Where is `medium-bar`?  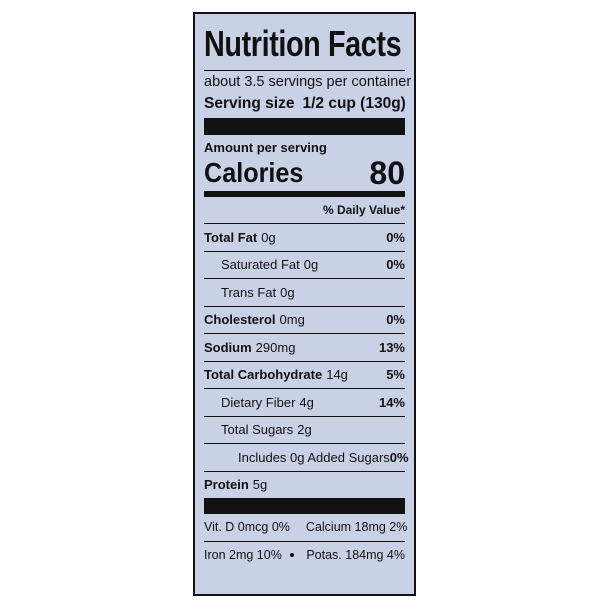
medium-bar is located at coordinates (304, 194).